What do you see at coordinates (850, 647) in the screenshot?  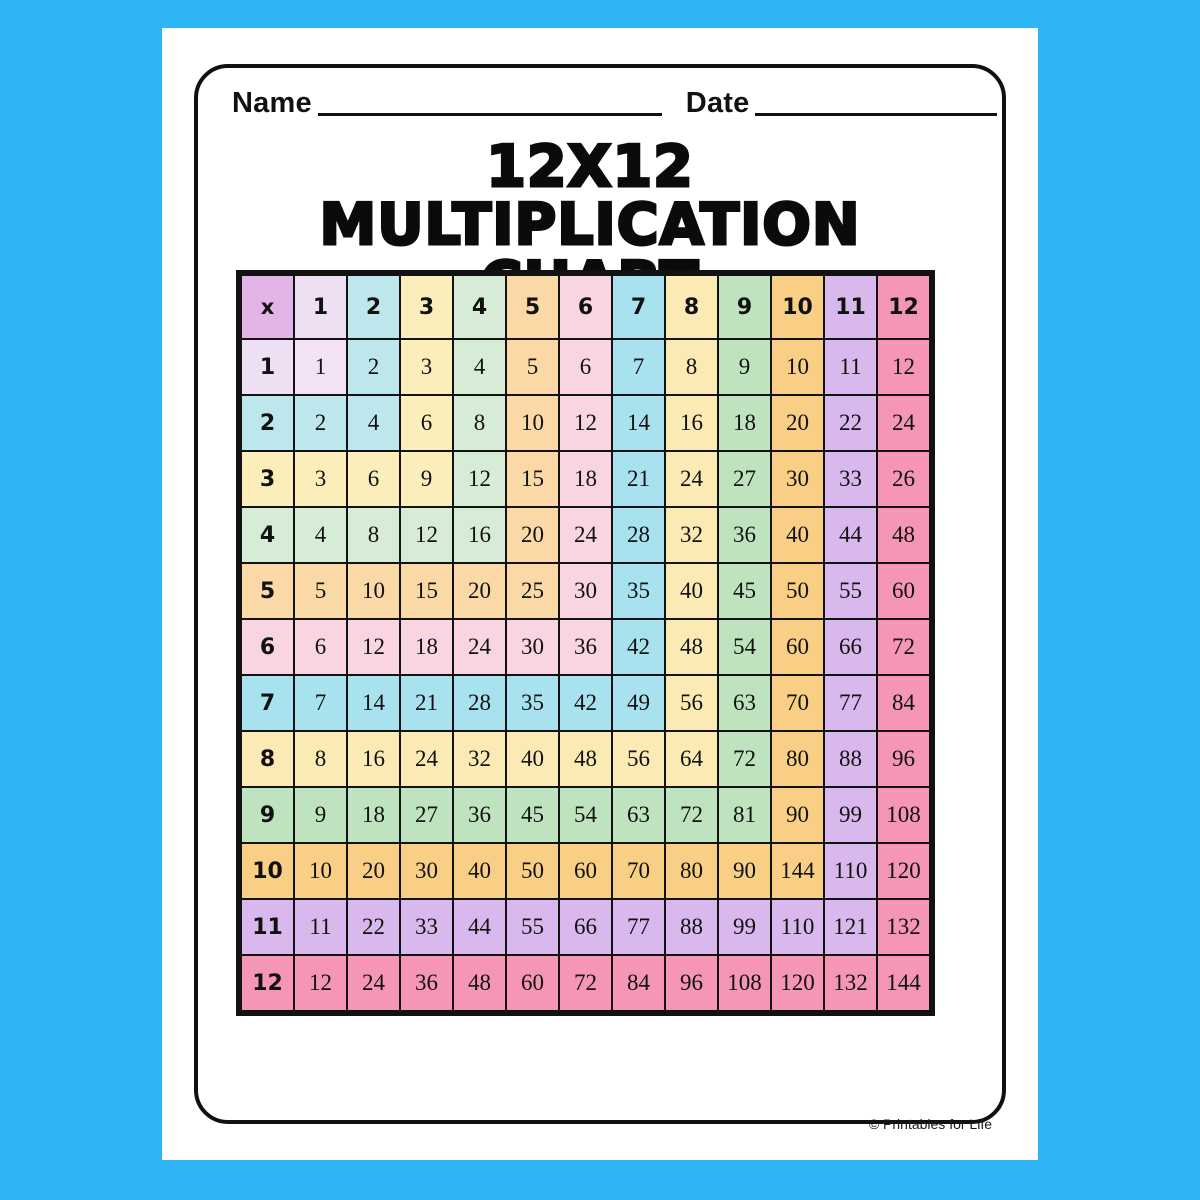 I see `product-cell-6x11: 66` at bounding box center [850, 647].